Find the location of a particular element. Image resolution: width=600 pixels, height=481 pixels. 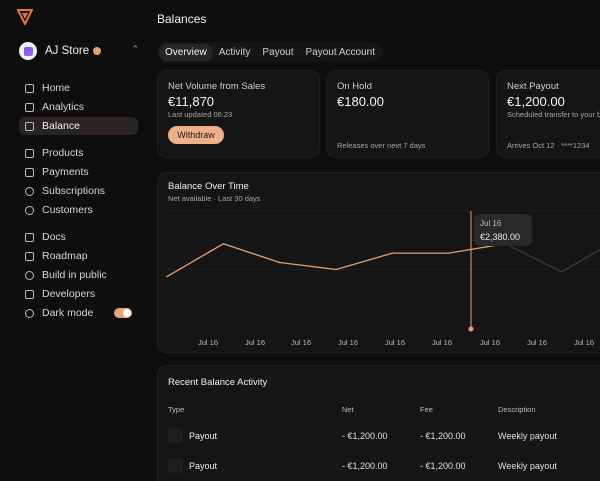

store-switcher: AJ Store ⌃ is located at coordinates (80, 51).